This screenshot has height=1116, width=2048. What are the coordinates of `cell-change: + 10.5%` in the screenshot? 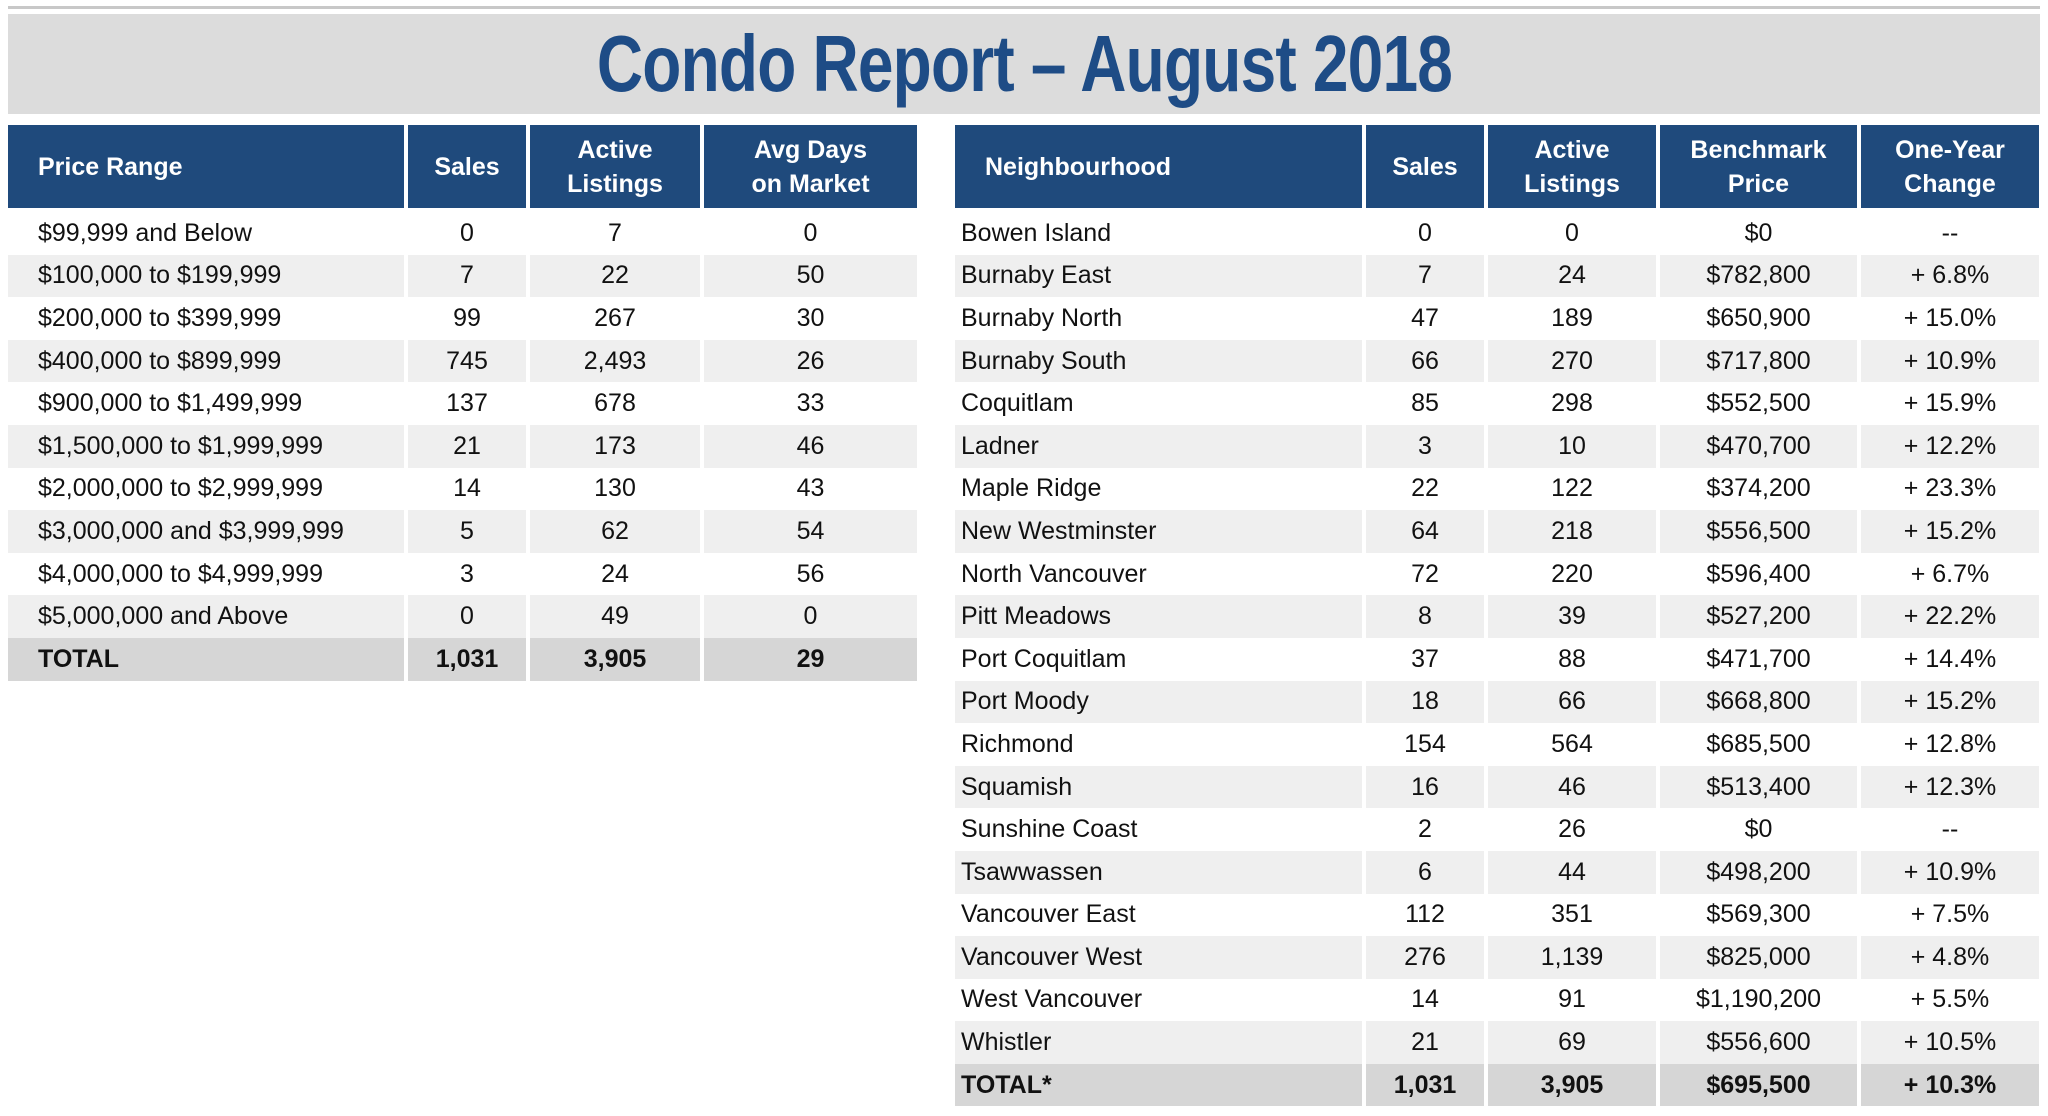 It's located at (1950, 1042).